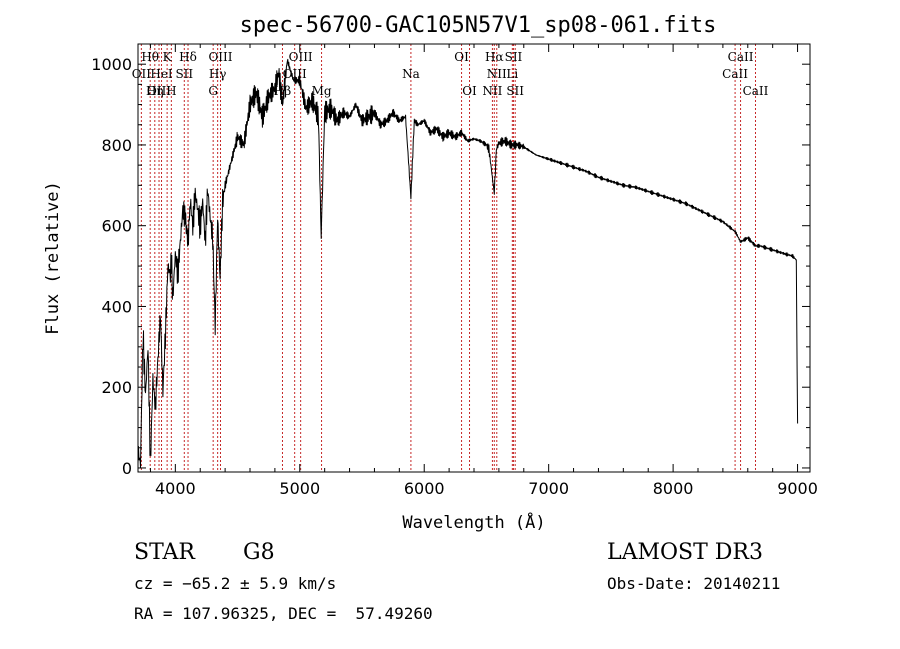 The width and height of the screenshot is (900, 649). What do you see at coordinates (512, 74) in the screenshot?
I see `line-label: Li` at bounding box center [512, 74].